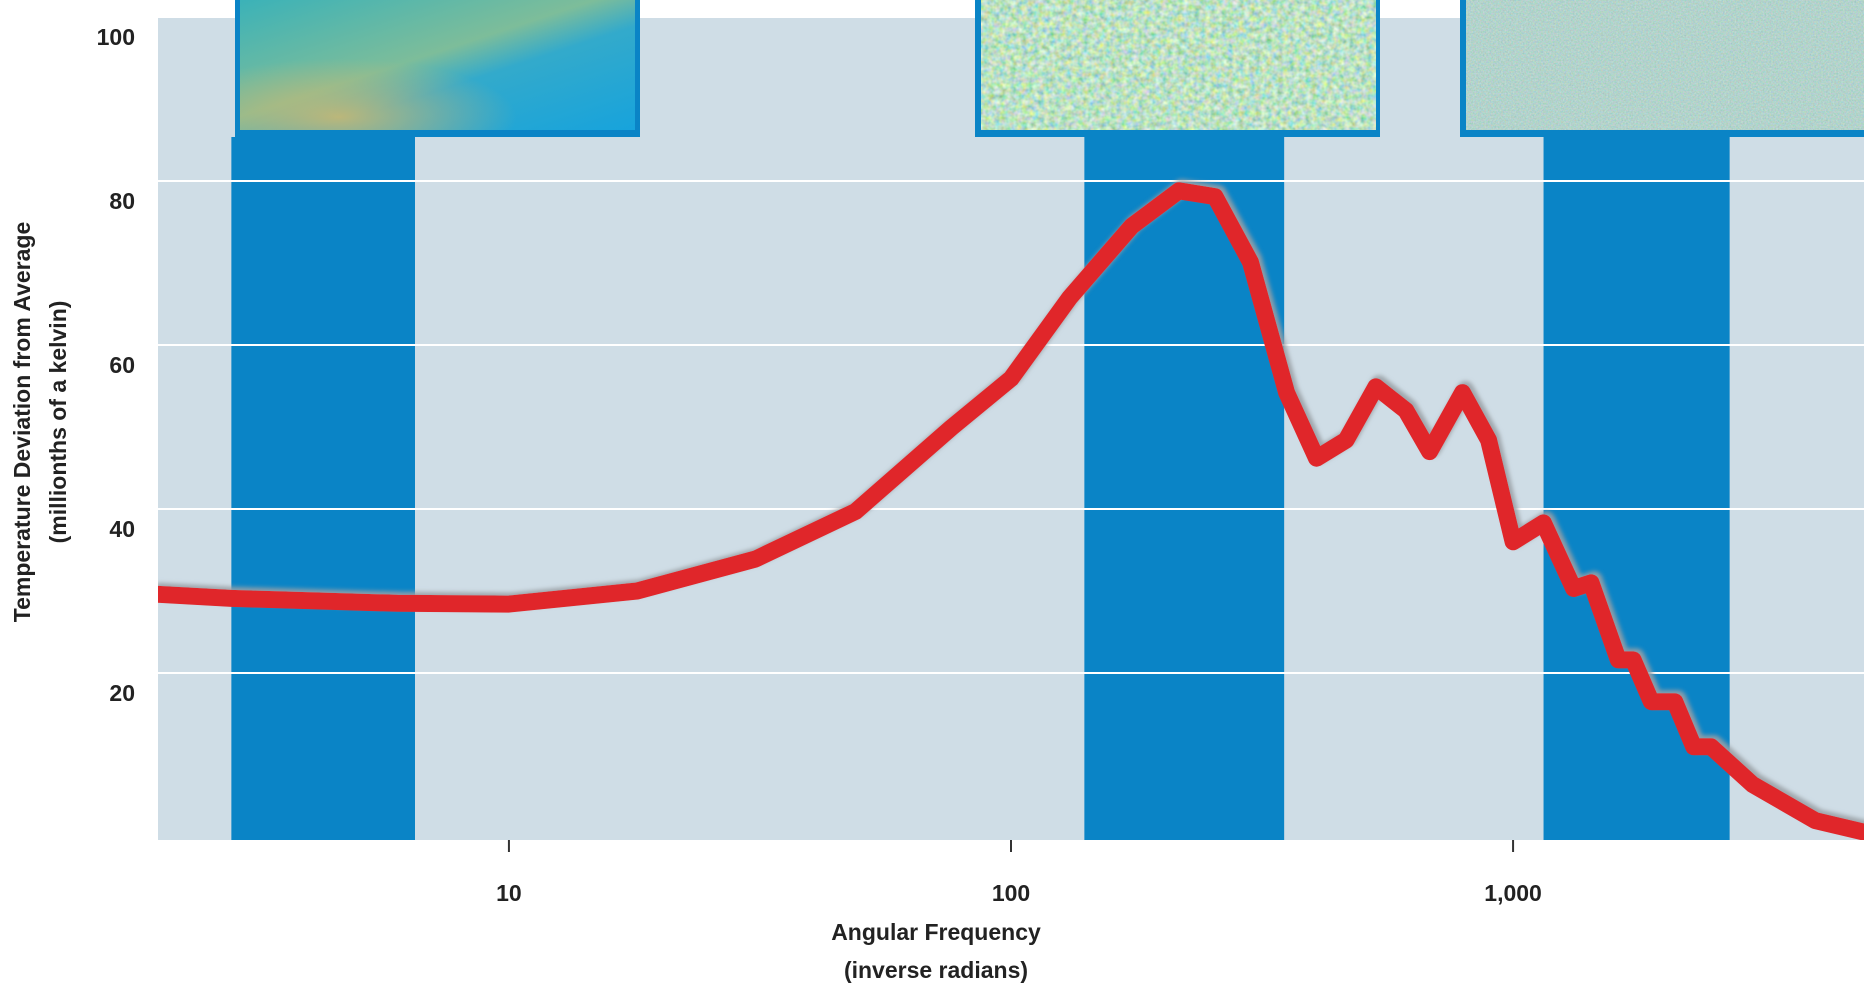 The width and height of the screenshot is (1864, 994). What do you see at coordinates (122, 529) in the screenshot?
I see `y-tick-label: 40` at bounding box center [122, 529].